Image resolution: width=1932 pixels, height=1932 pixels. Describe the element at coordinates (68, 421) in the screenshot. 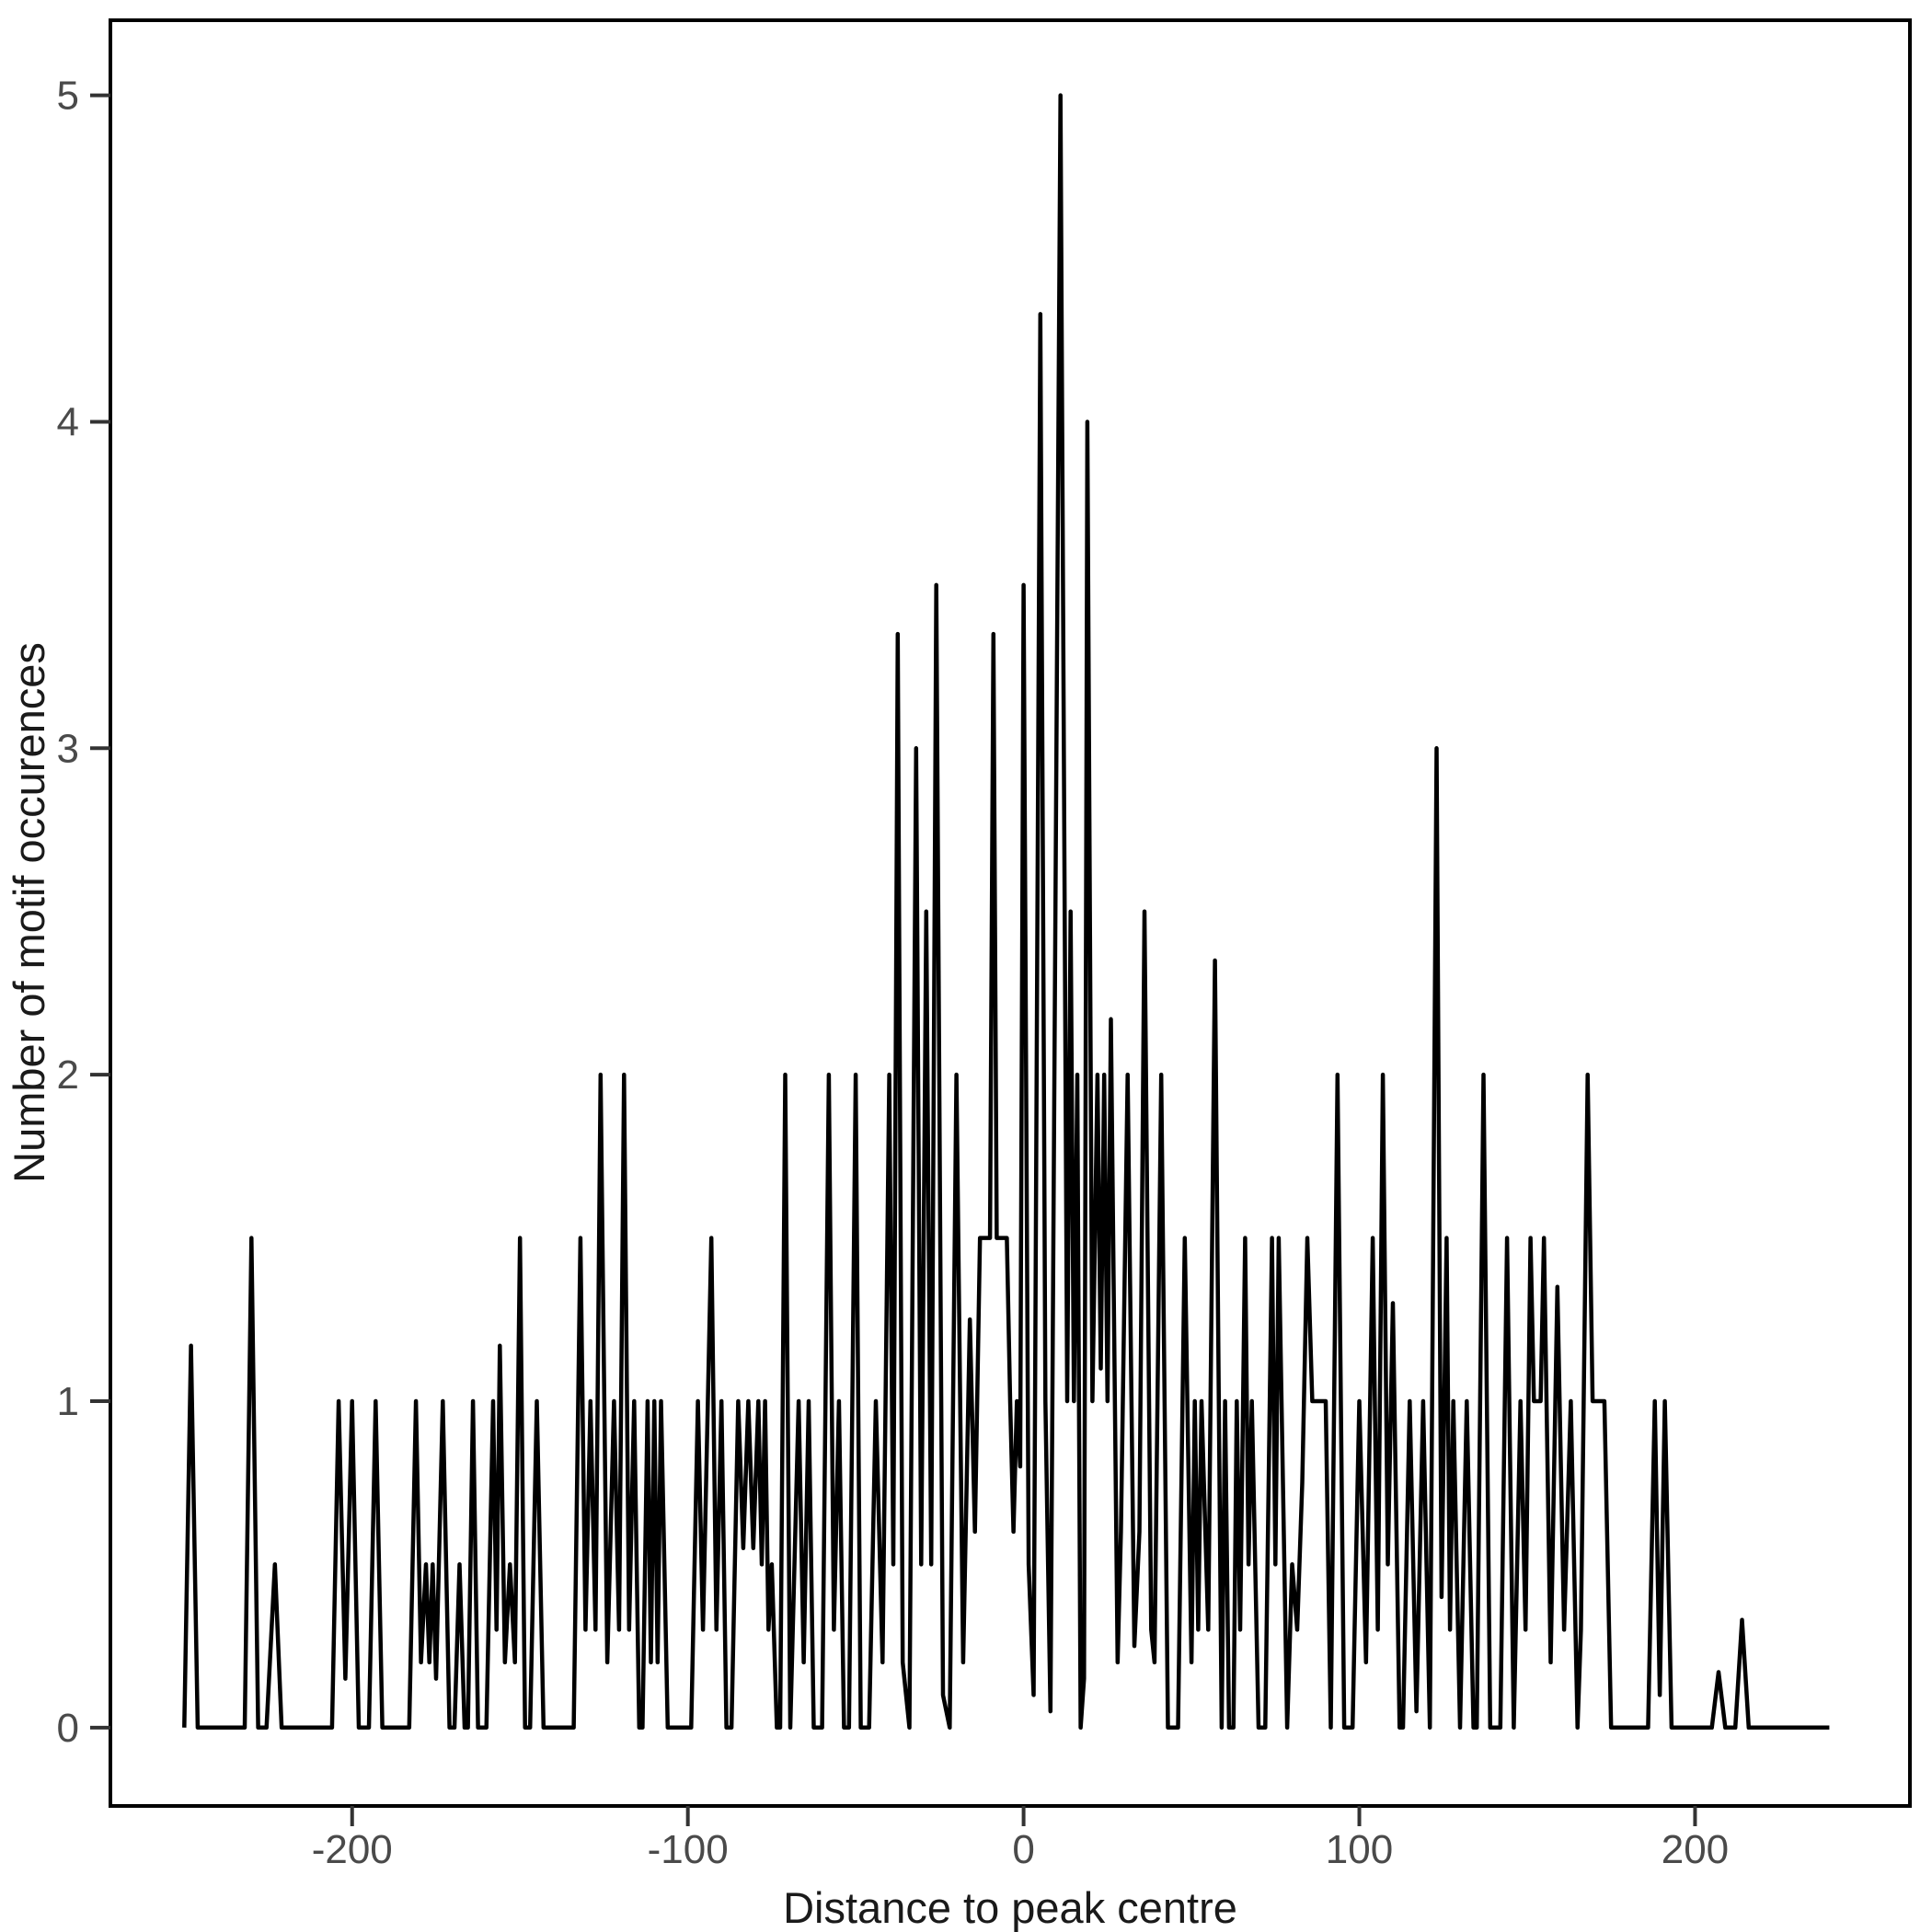

I see `y-tick-label: 4` at that location.